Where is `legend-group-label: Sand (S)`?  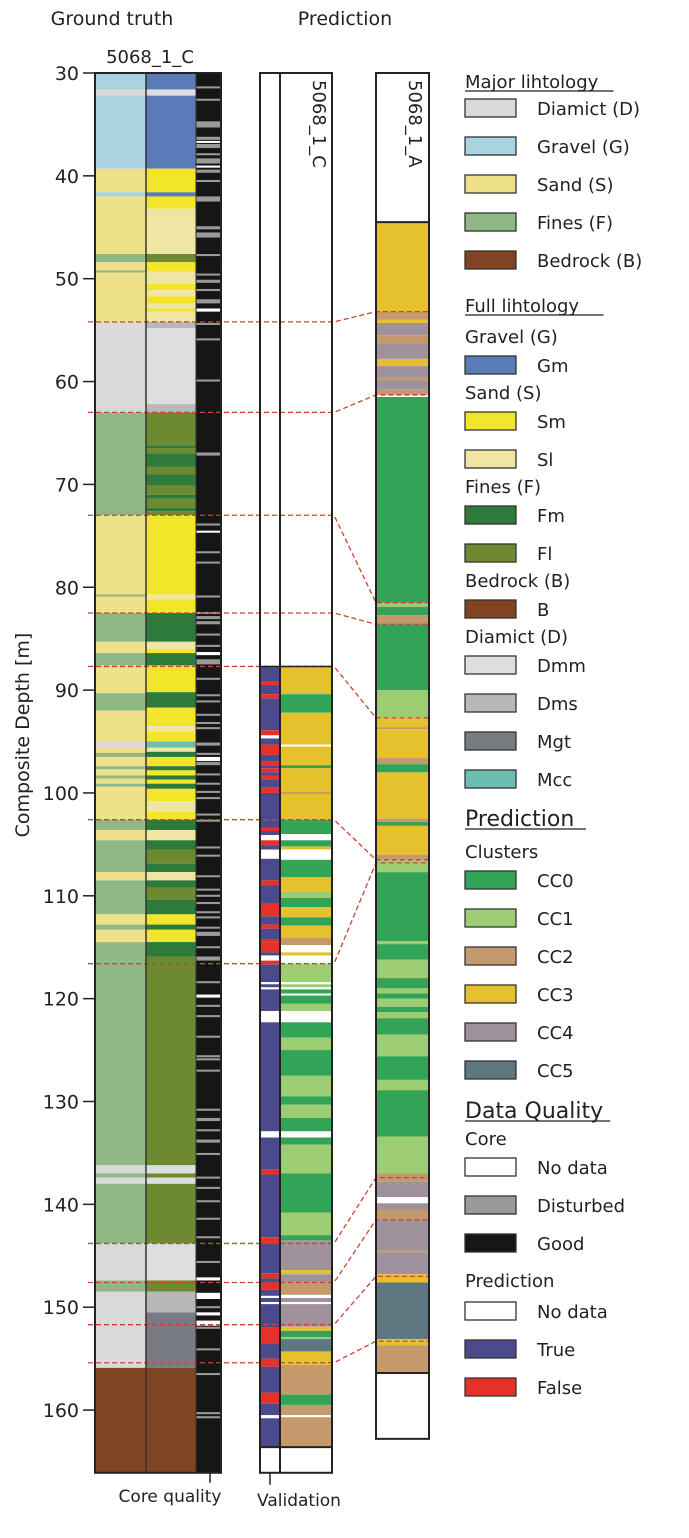
legend-group-label: Sand (S) is located at coordinates (503, 393).